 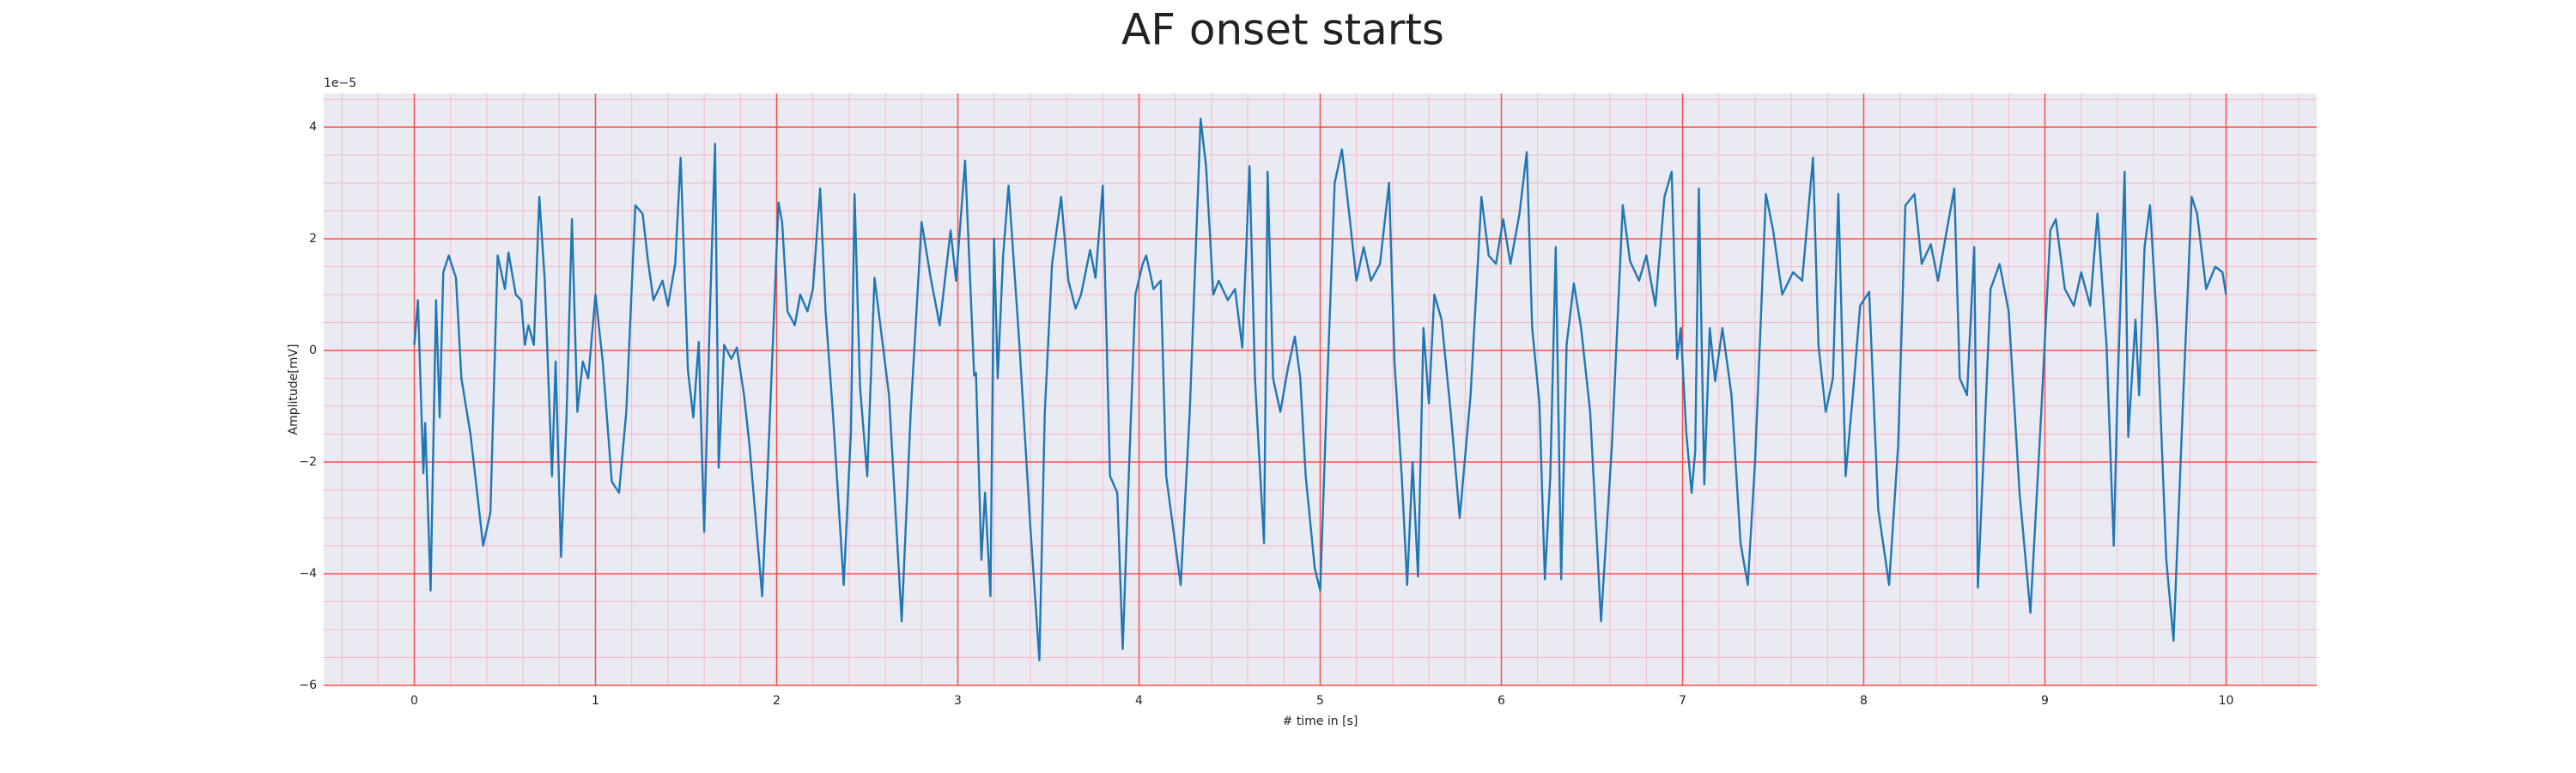 I want to click on y-tick-label: −2, so click(x=308, y=462).